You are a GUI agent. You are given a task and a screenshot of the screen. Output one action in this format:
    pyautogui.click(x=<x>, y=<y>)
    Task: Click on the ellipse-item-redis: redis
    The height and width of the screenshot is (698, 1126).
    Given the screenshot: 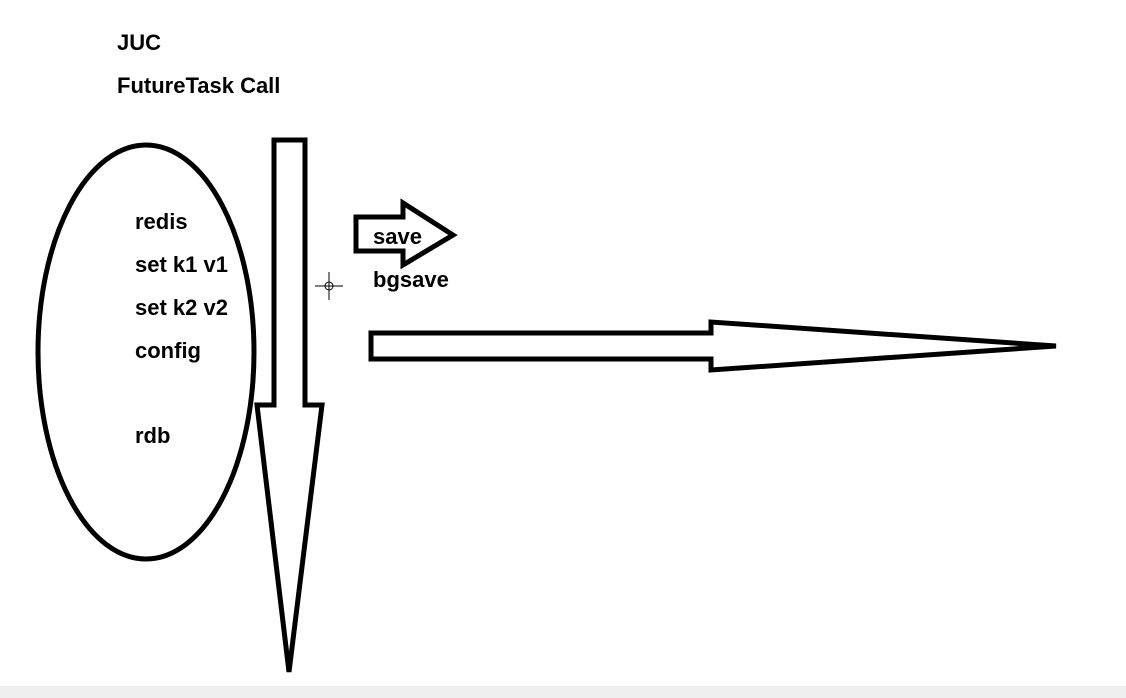 What is the action you would take?
    pyautogui.click(x=161, y=221)
    